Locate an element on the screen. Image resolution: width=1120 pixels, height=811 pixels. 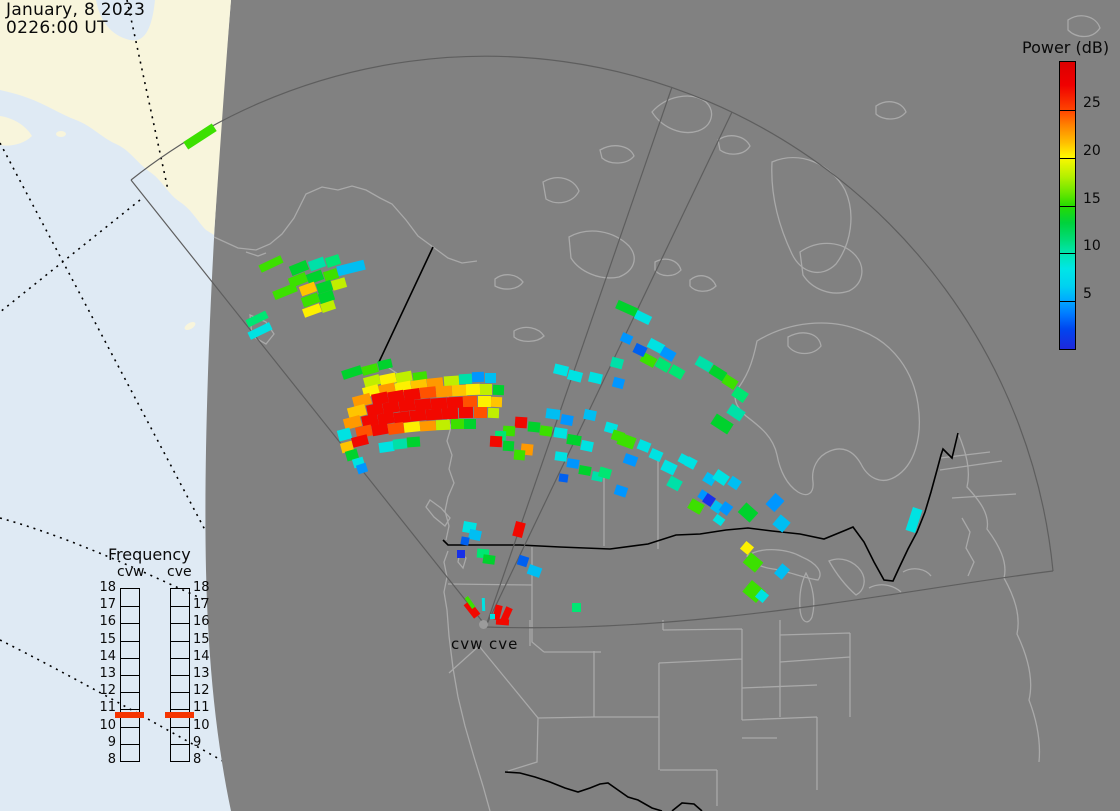
colorbar-tick-label: 20 is located at coordinates (1092, 151).